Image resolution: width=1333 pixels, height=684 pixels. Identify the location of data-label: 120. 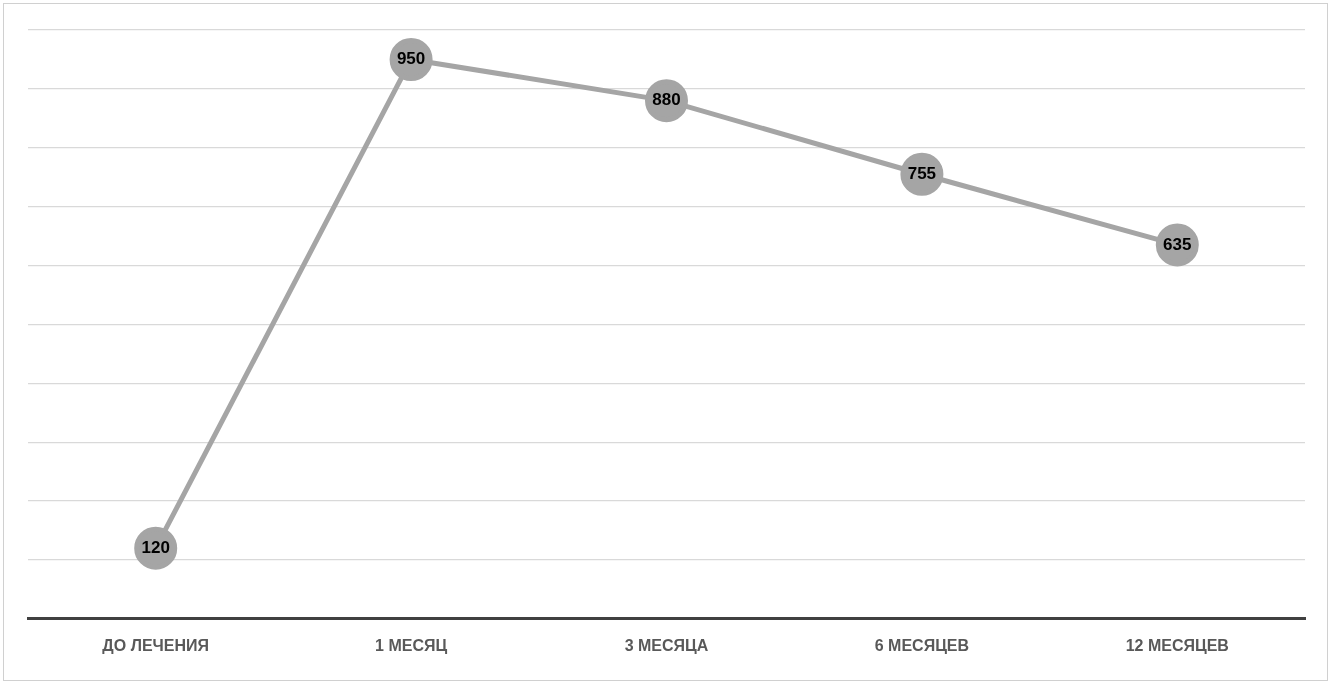
(155, 547).